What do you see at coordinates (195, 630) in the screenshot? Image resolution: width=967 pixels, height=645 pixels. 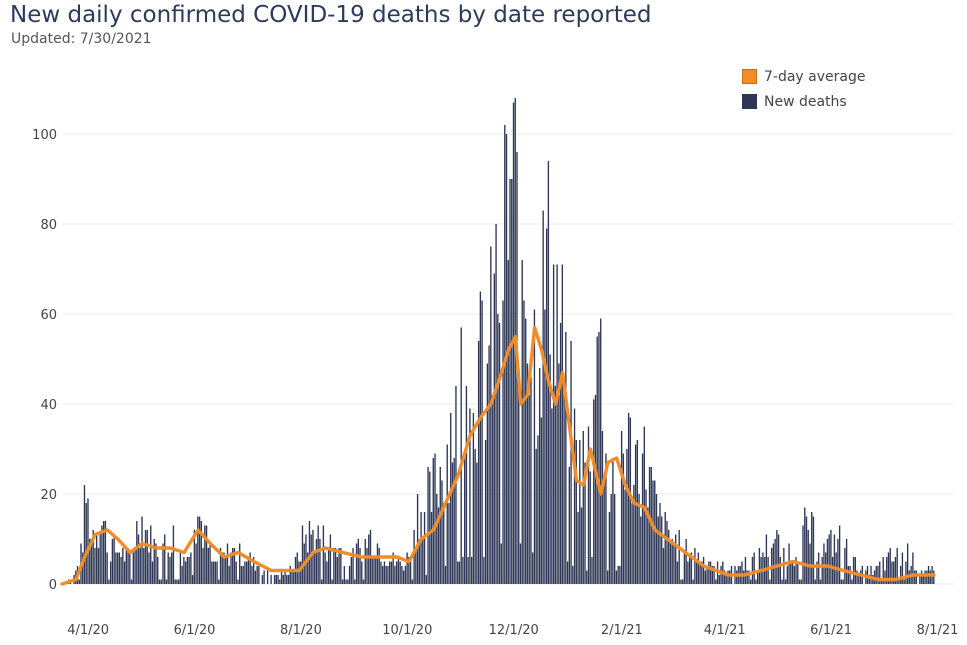 I see `x-tick-label: 6/1/20` at bounding box center [195, 630].